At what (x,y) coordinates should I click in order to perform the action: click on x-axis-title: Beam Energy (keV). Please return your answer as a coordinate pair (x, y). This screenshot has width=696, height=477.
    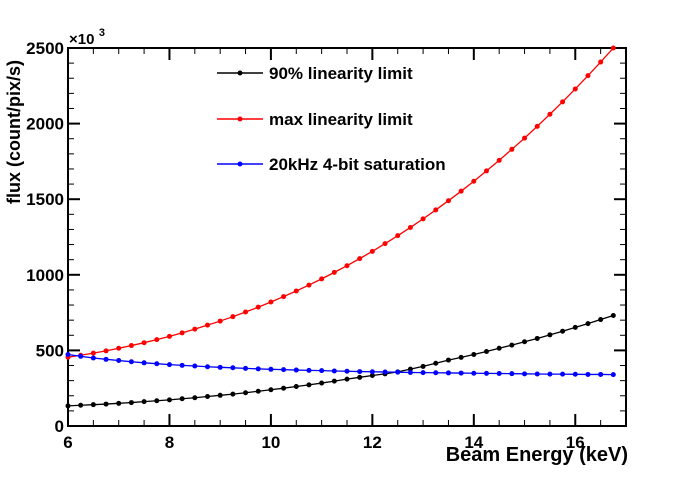
    Looking at the image, I should click on (537, 455).